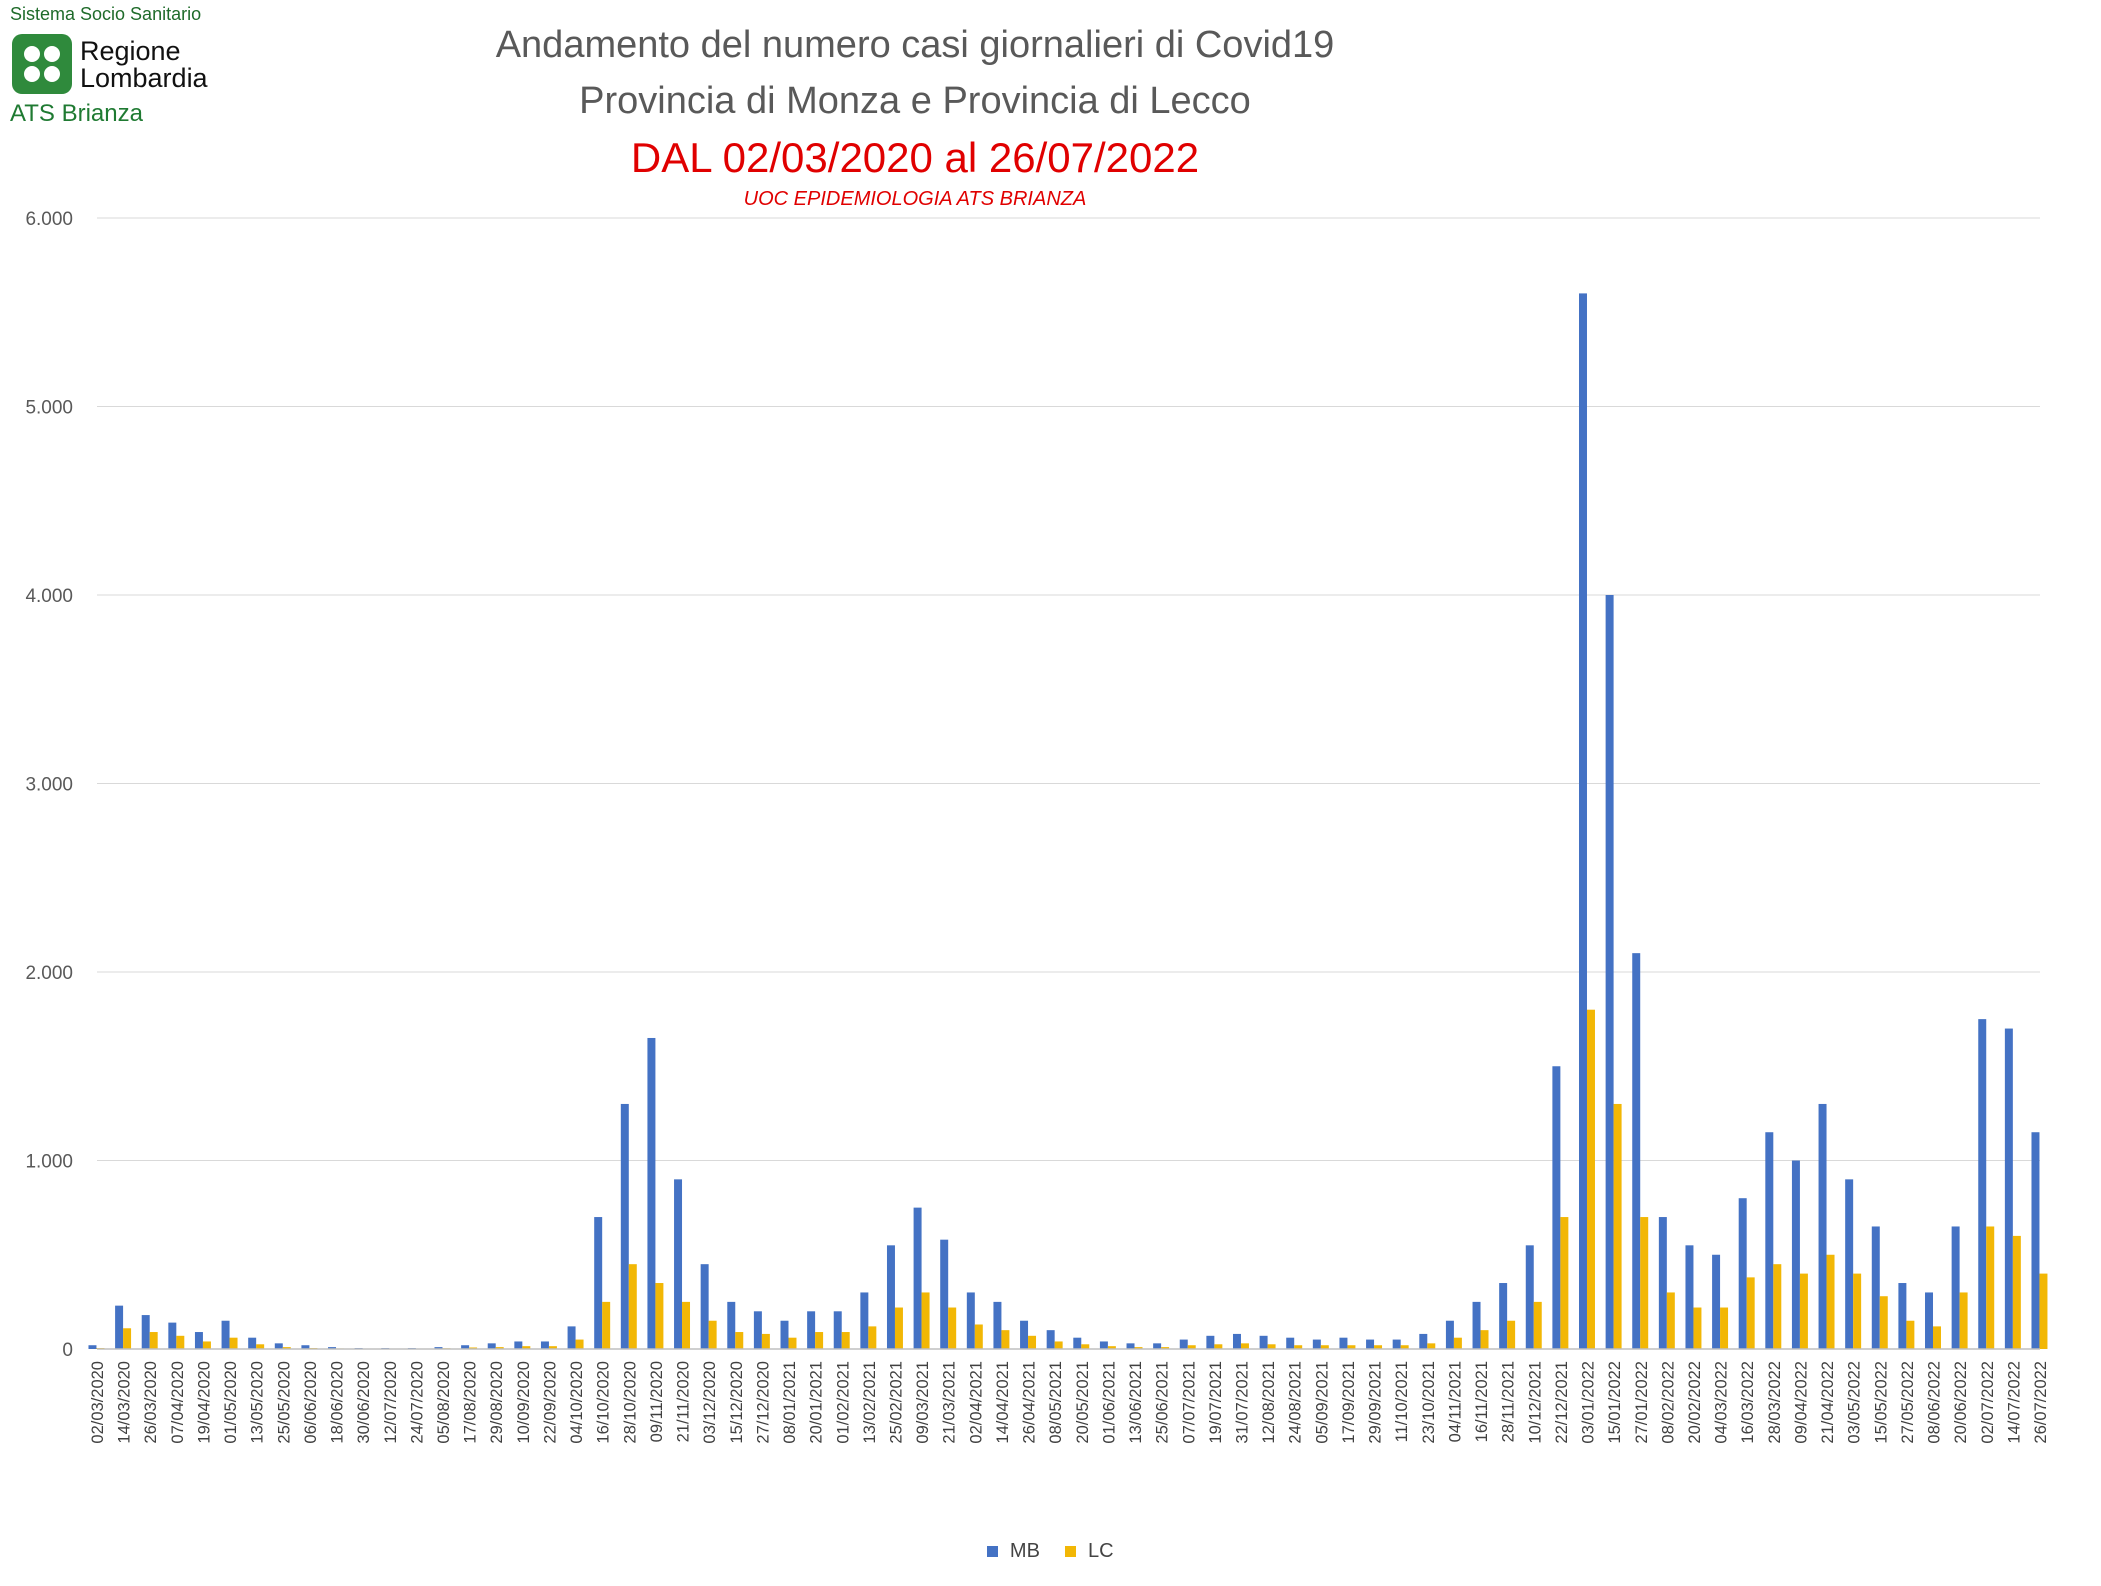 The image size is (2101, 1586). Describe the element at coordinates (2041, 1402) in the screenshot. I see `x-tick-label: 26/07/2022` at that location.